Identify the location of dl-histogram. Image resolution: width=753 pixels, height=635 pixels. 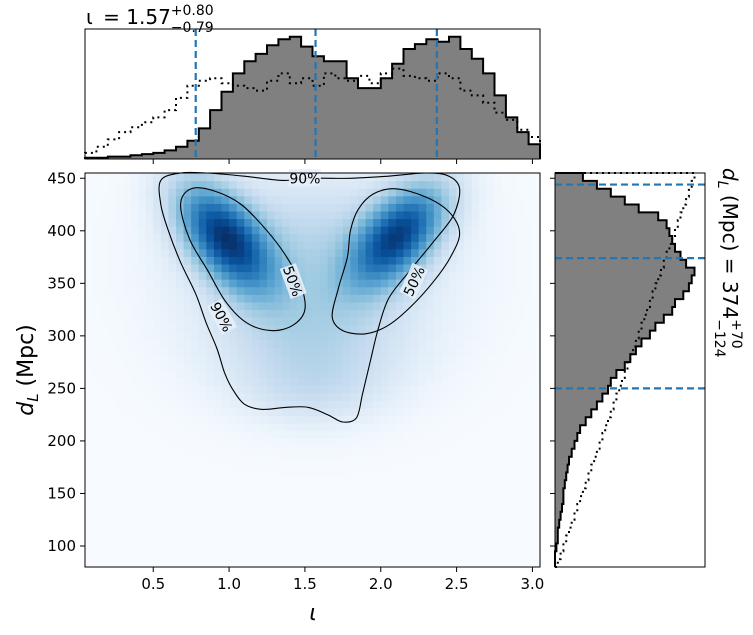
(630, 370).